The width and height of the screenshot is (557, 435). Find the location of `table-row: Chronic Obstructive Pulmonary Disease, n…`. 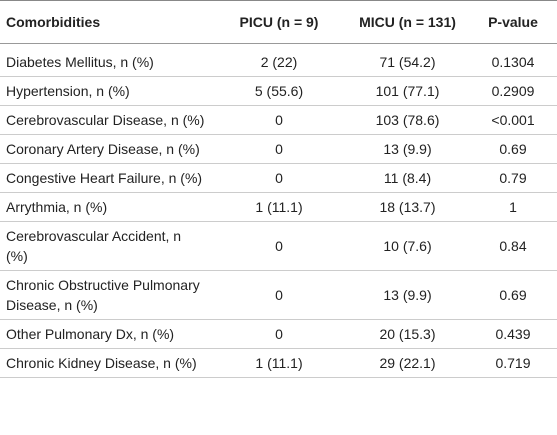

table-row: Chronic Obstructive Pulmonary Disease, n… is located at coordinates (278, 295).